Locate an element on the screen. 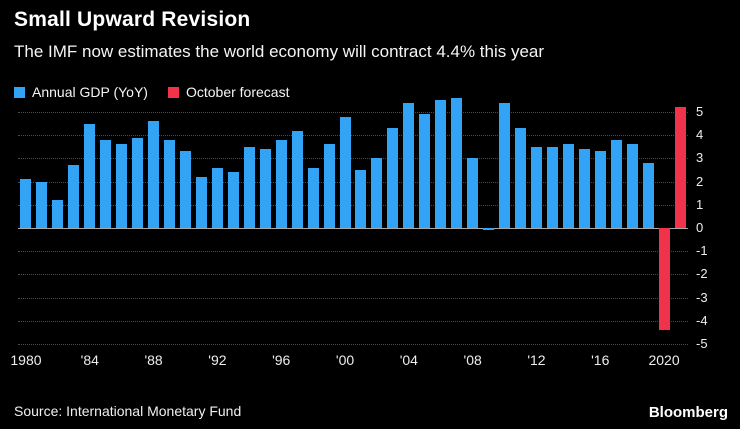 This screenshot has height=429, width=740. x-axis-label: '84 is located at coordinates (89, 360).